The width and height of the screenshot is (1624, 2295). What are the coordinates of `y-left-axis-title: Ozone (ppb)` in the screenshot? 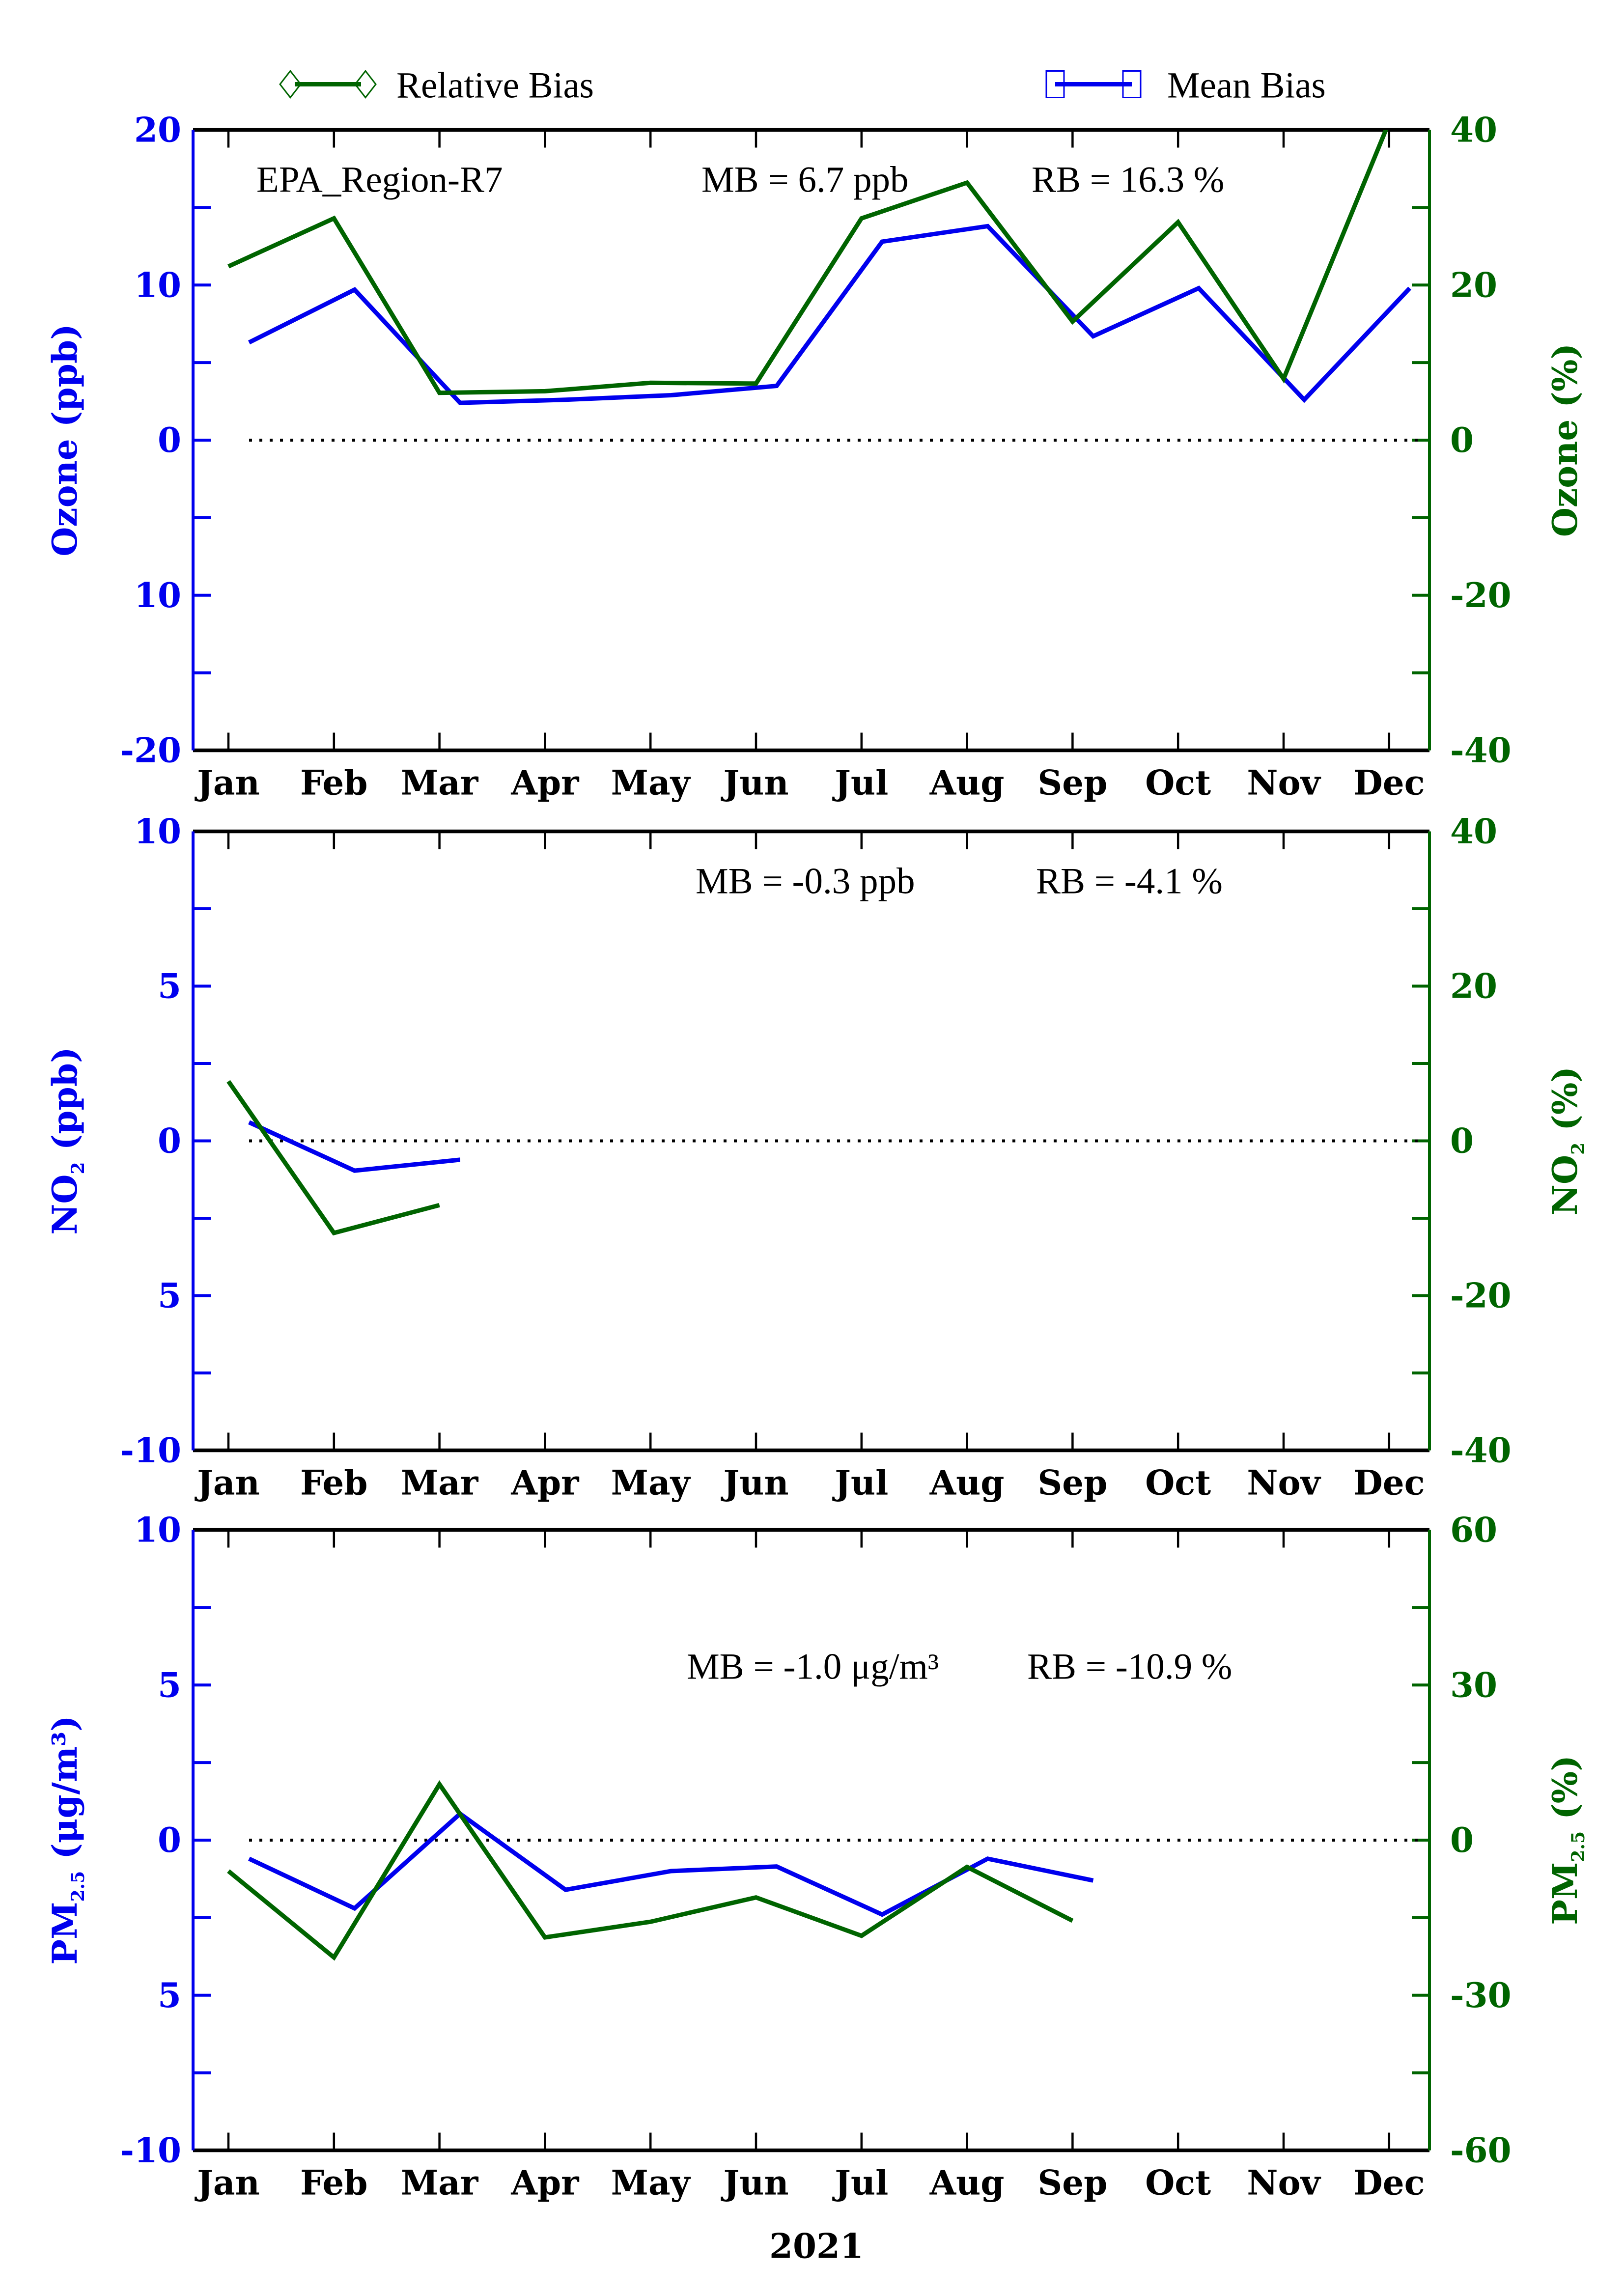 It's located at (65, 440).